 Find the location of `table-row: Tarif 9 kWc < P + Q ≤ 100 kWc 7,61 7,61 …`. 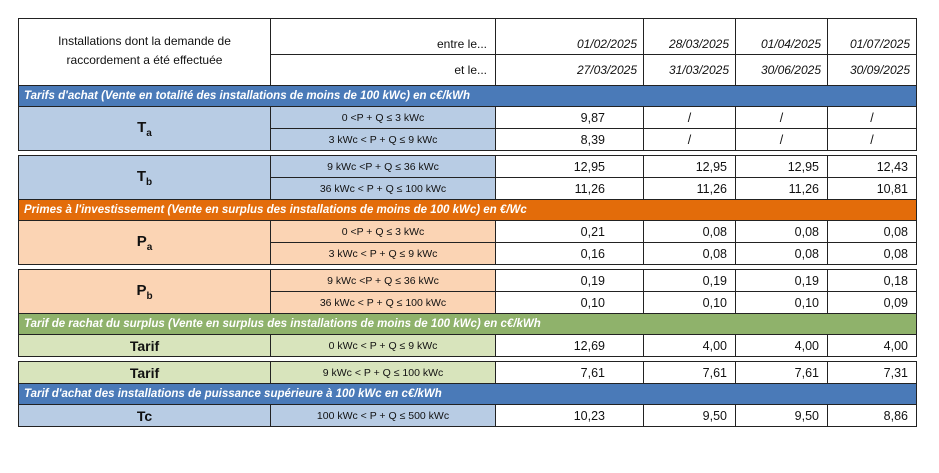

table-row: Tarif 9 kWc < P + Q ≤ 100 kWc 7,61 7,61 … is located at coordinates (467, 372).